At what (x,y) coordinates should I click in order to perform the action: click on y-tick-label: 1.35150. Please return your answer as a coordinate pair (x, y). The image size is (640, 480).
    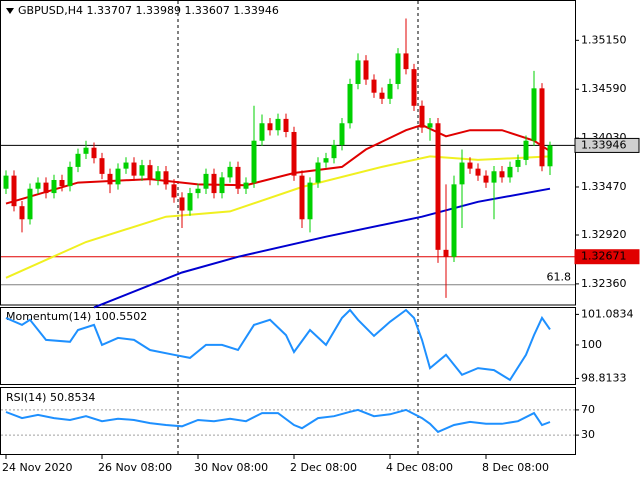
    Looking at the image, I should click on (604, 39).